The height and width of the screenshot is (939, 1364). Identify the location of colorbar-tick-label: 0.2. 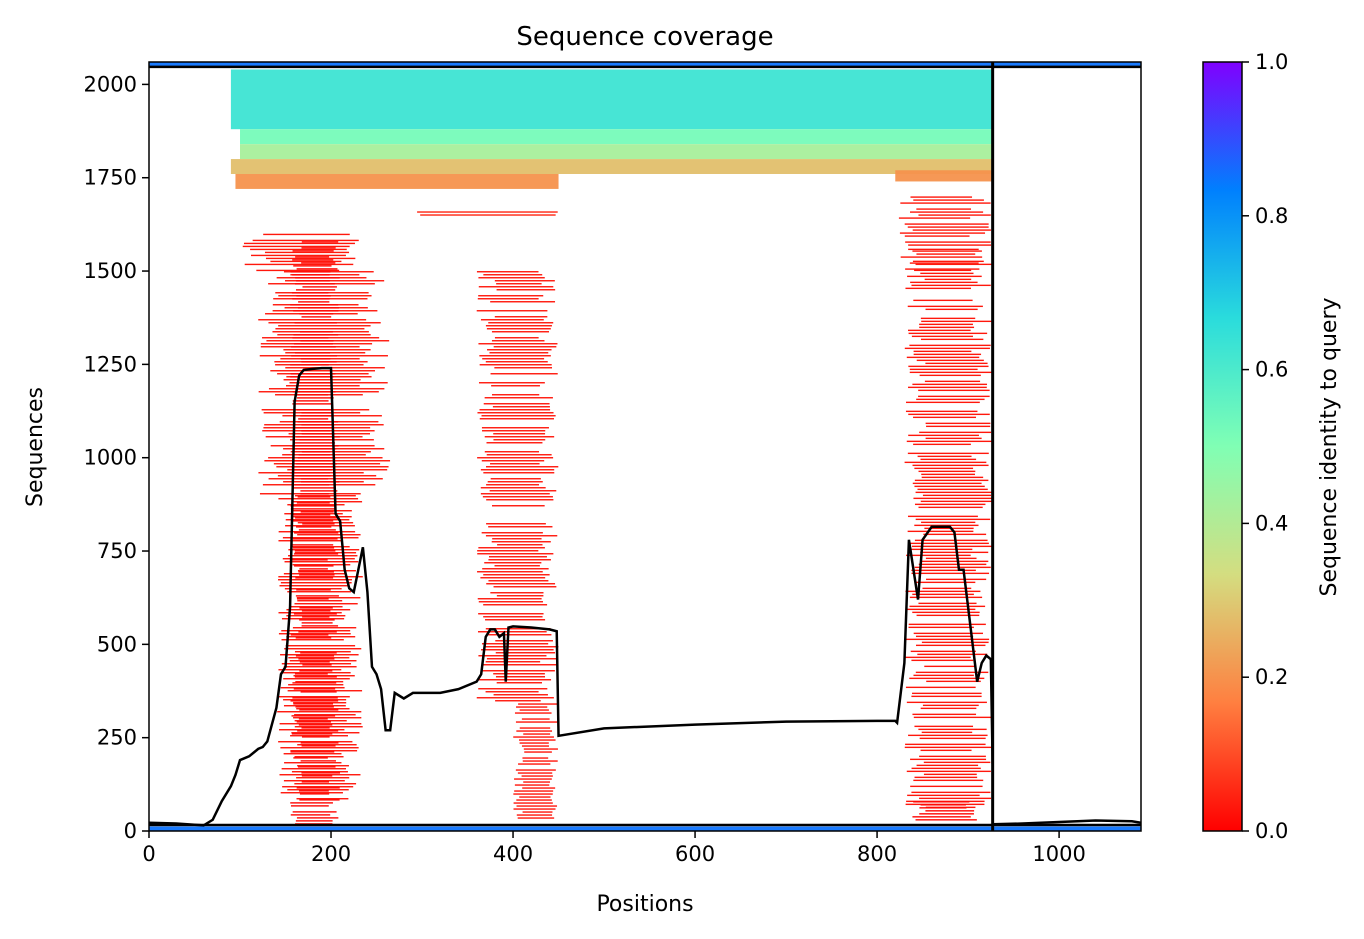
(1271, 677).